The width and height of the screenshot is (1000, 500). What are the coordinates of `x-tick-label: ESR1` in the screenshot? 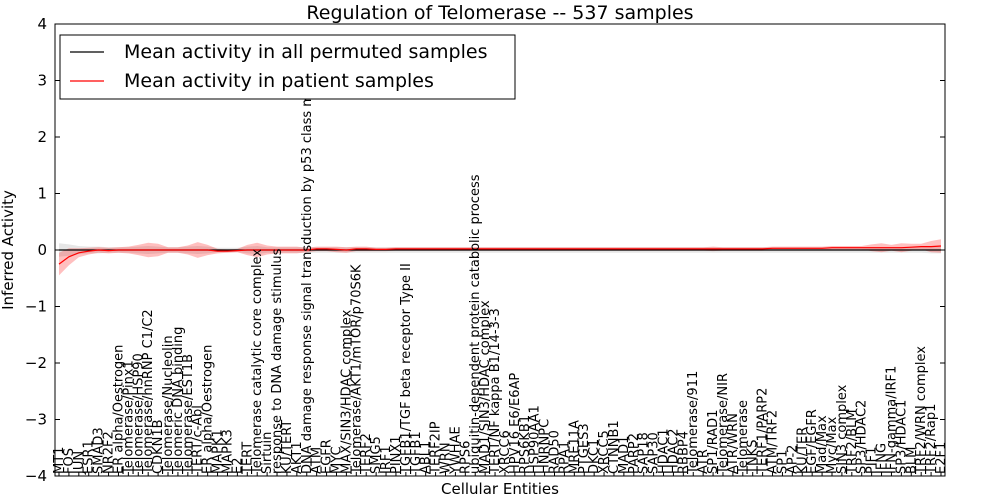 It's located at (89, 457).